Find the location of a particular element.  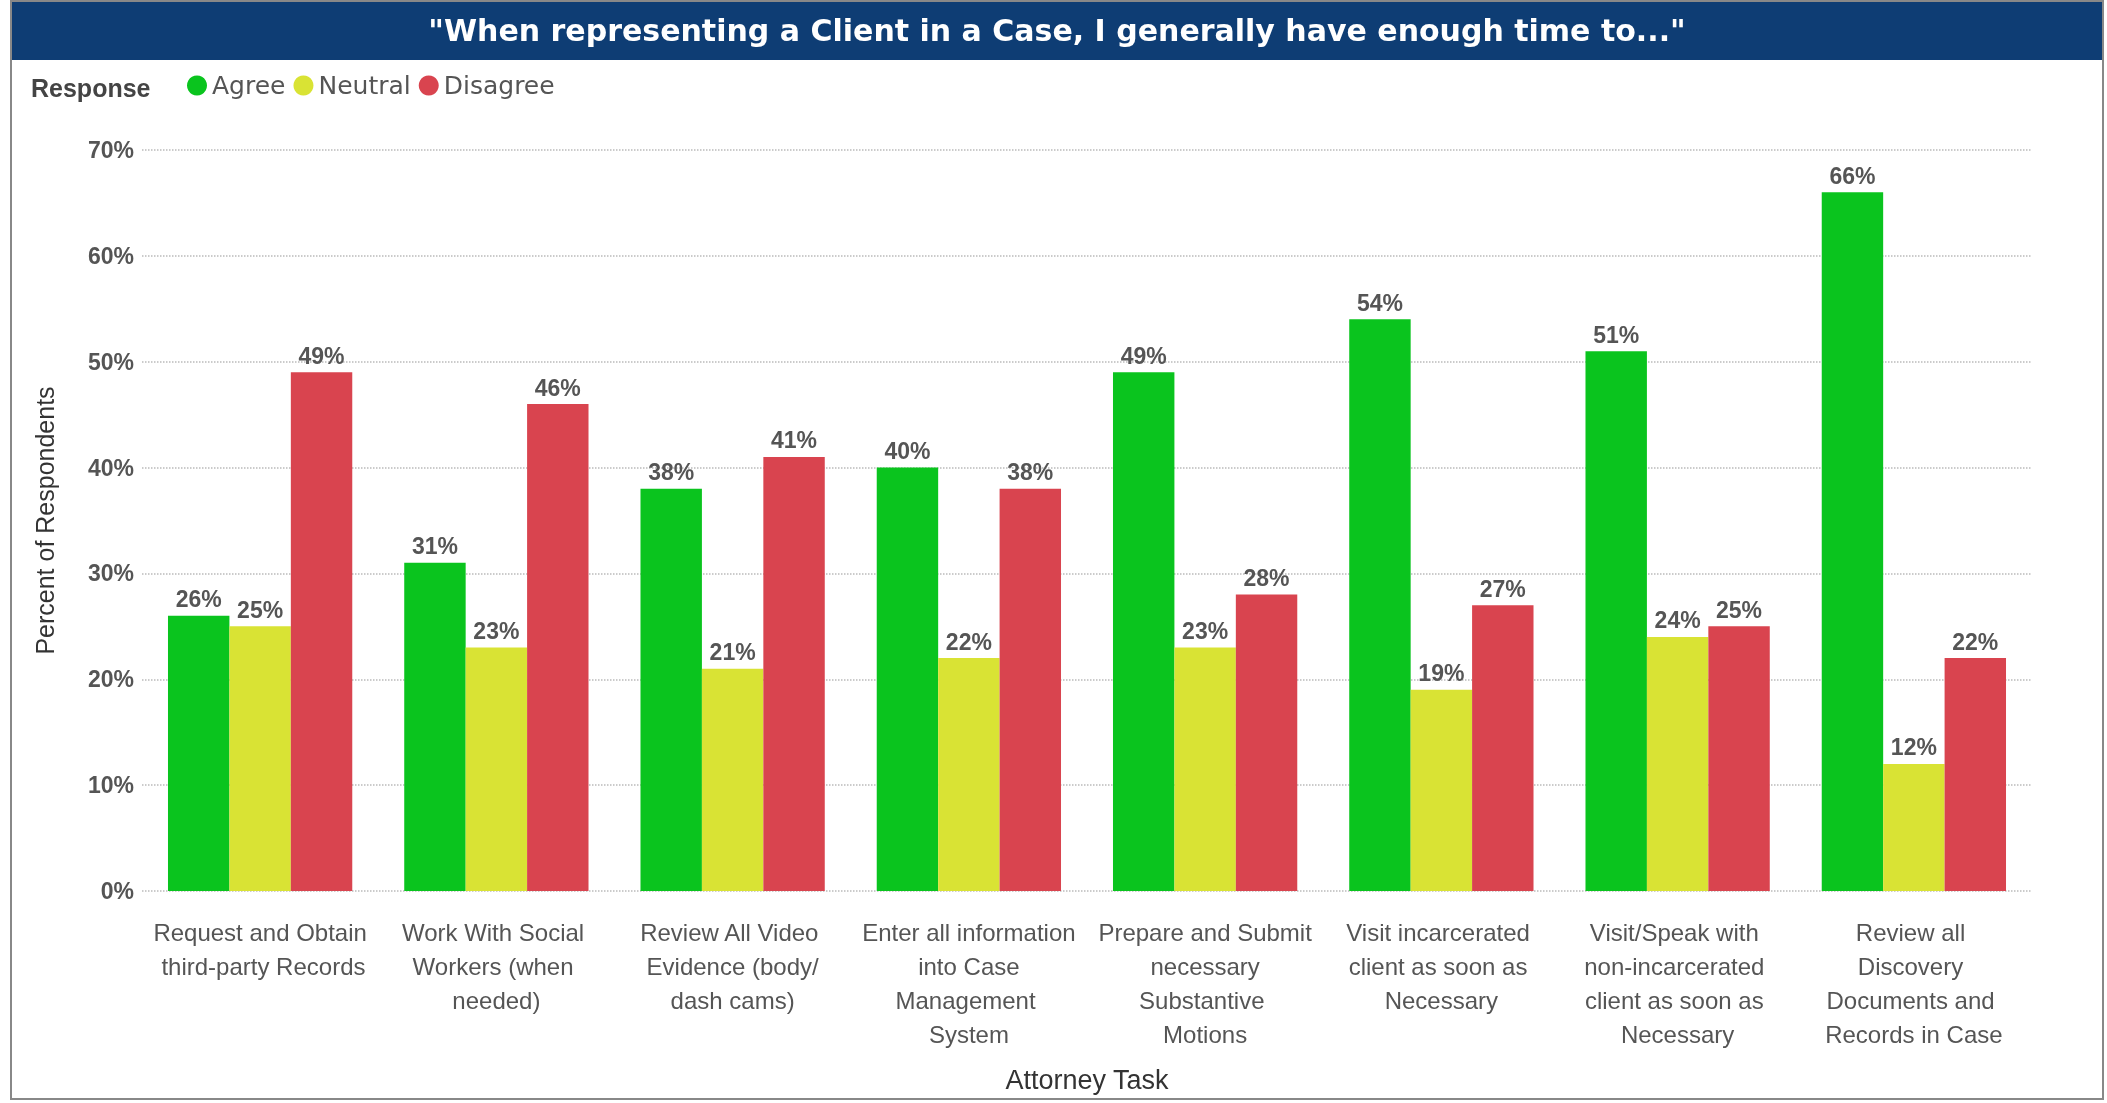

y-tick-label: 70% is located at coordinates (110, 150).